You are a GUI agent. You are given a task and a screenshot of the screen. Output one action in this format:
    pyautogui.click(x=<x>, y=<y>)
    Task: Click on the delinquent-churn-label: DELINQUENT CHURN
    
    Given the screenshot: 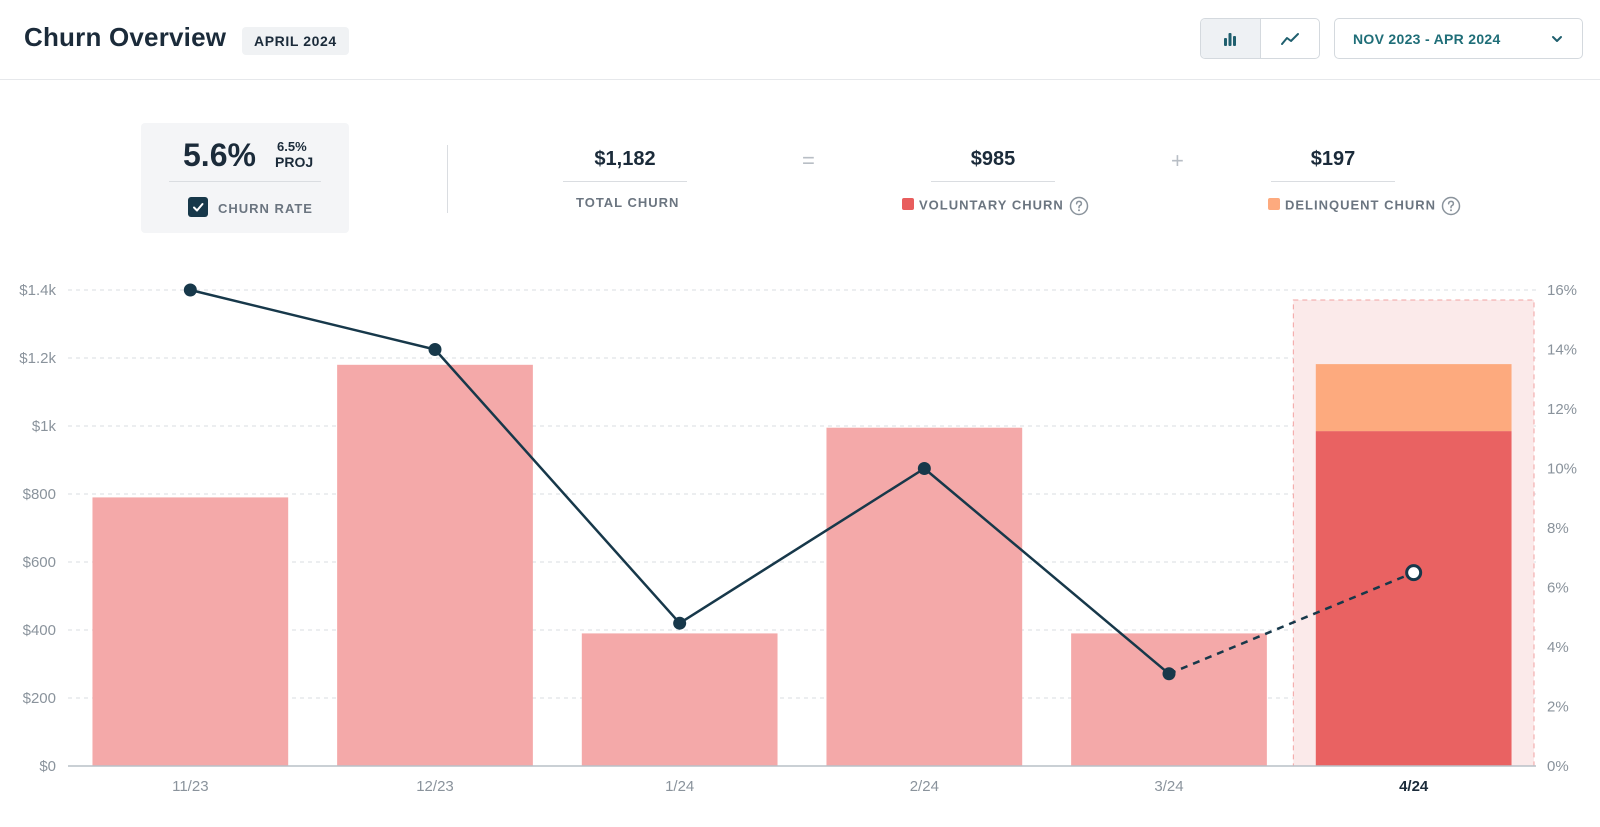 What is the action you would take?
    pyautogui.click(x=1361, y=205)
    